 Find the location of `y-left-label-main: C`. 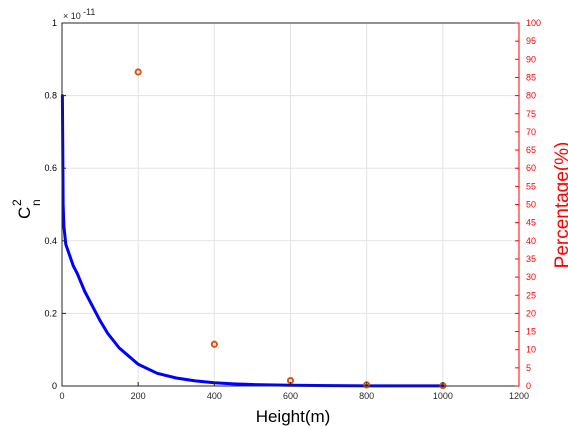

y-left-label-main: C is located at coordinates (24, 213).